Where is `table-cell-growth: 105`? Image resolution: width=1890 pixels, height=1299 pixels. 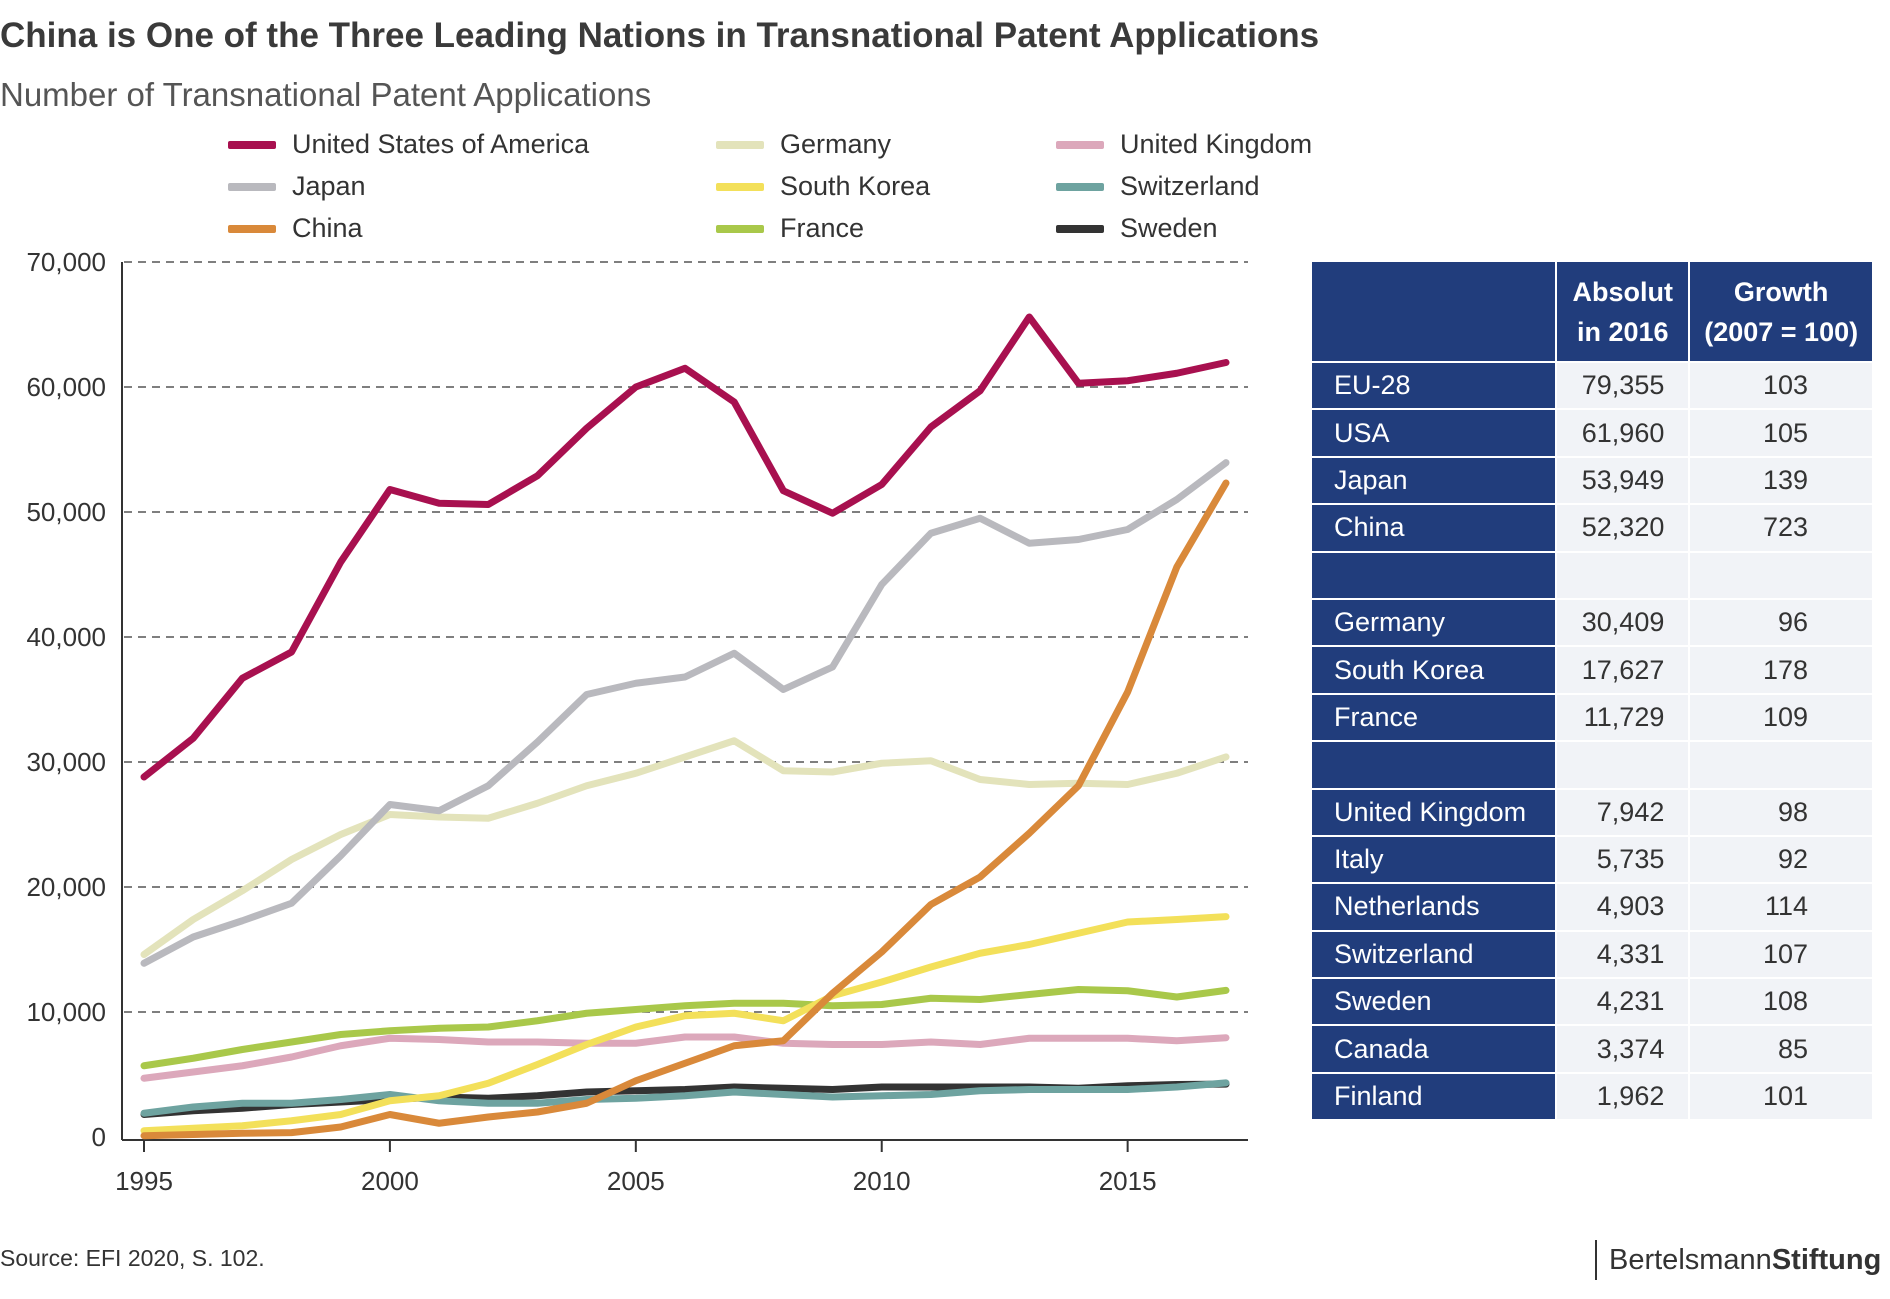 table-cell-growth: 105 is located at coordinates (1780, 433).